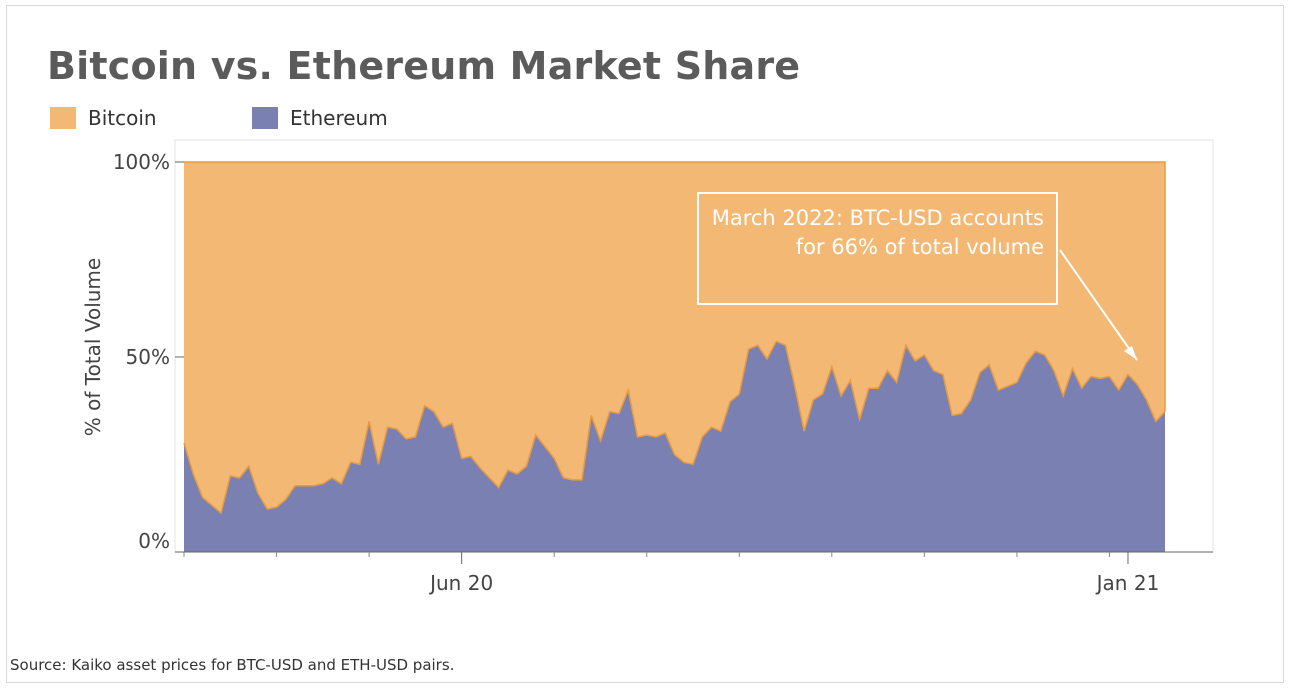 The width and height of the screenshot is (1292, 690). I want to click on legend-item-ethereum: Ethereum, so click(320, 118).